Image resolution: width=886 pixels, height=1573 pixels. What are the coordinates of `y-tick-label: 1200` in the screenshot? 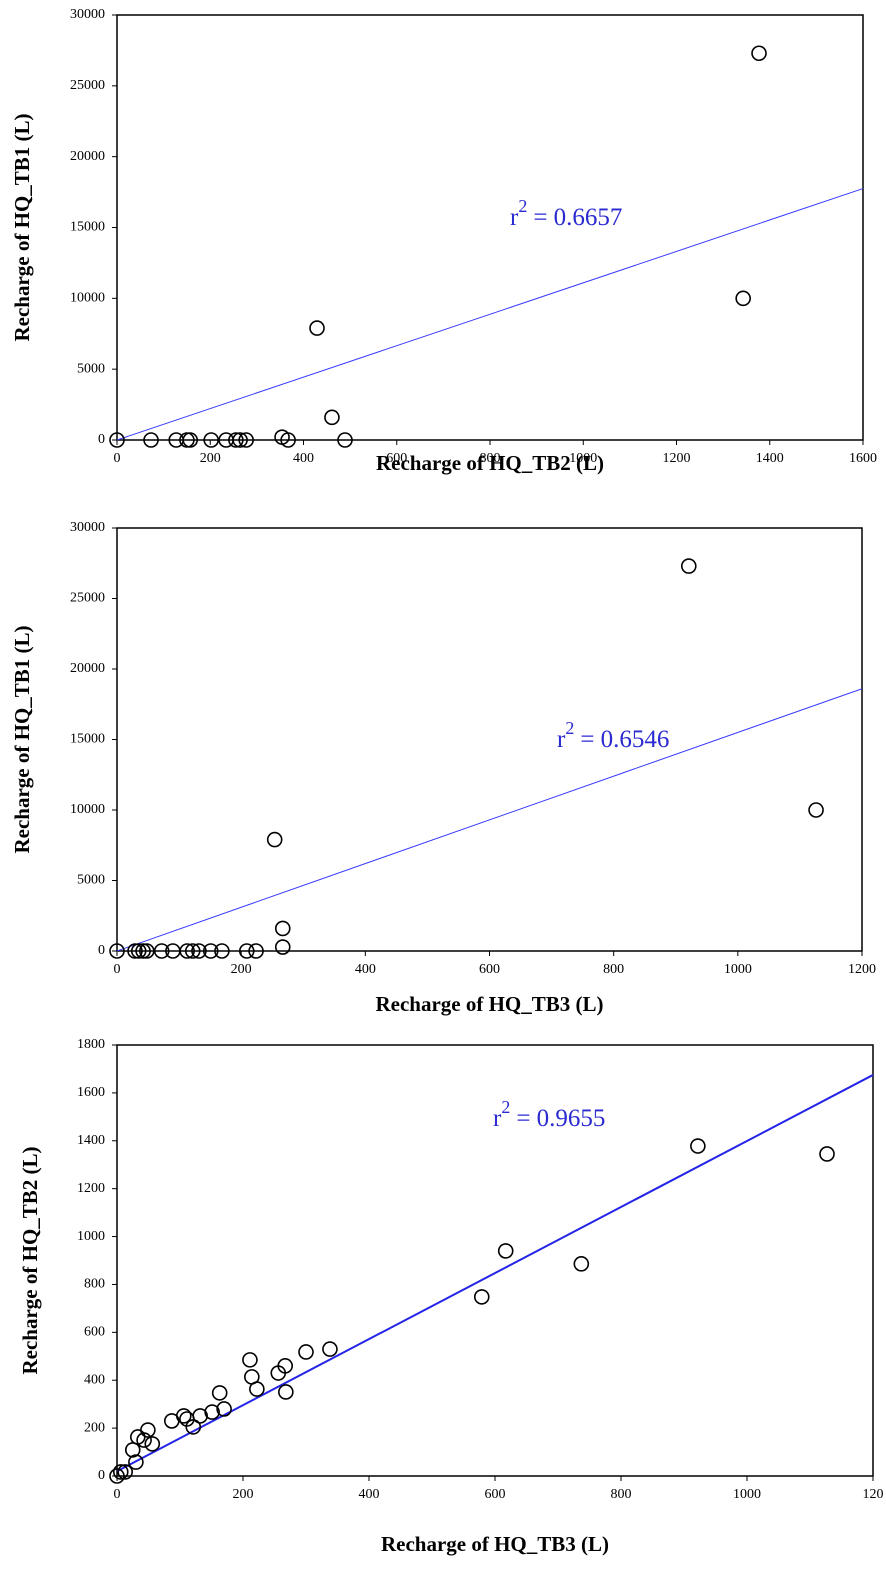 It's located at (91, 1188).